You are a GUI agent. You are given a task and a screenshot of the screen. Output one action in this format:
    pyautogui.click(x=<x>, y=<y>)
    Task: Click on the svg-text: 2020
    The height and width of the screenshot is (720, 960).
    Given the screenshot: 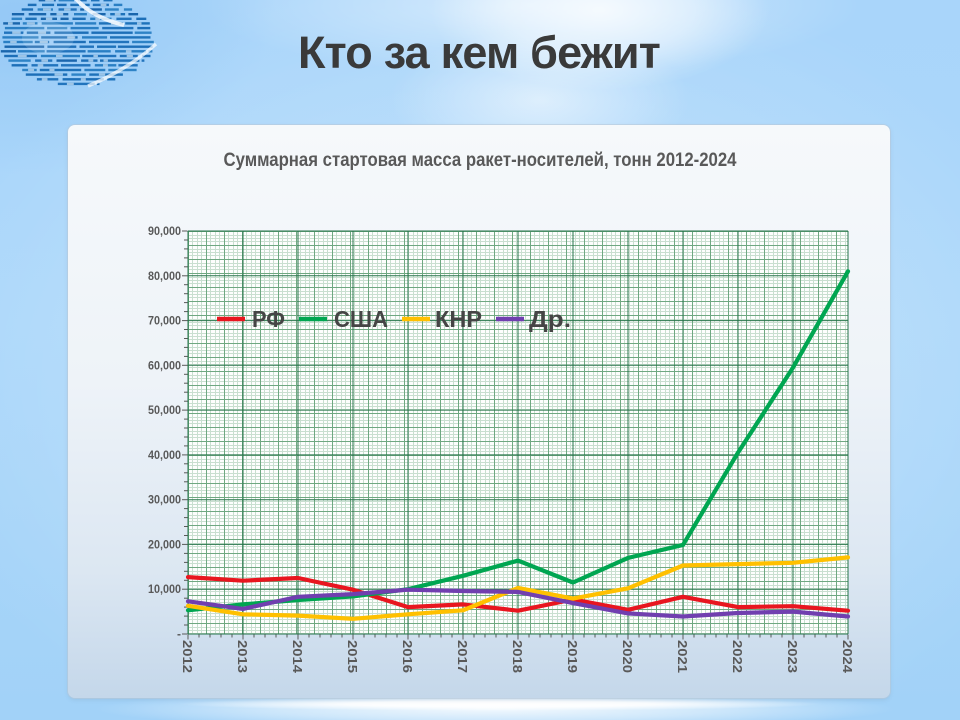 What is the action you would take?
    pyautogui.click(x=627, y=656)
    